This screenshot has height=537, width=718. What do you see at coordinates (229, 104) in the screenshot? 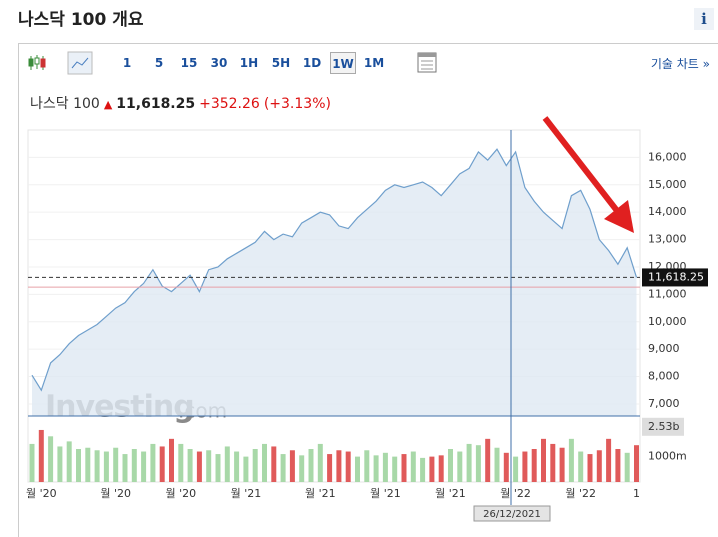
I see `price-change: +352.26` at bounding box center [229, 104].